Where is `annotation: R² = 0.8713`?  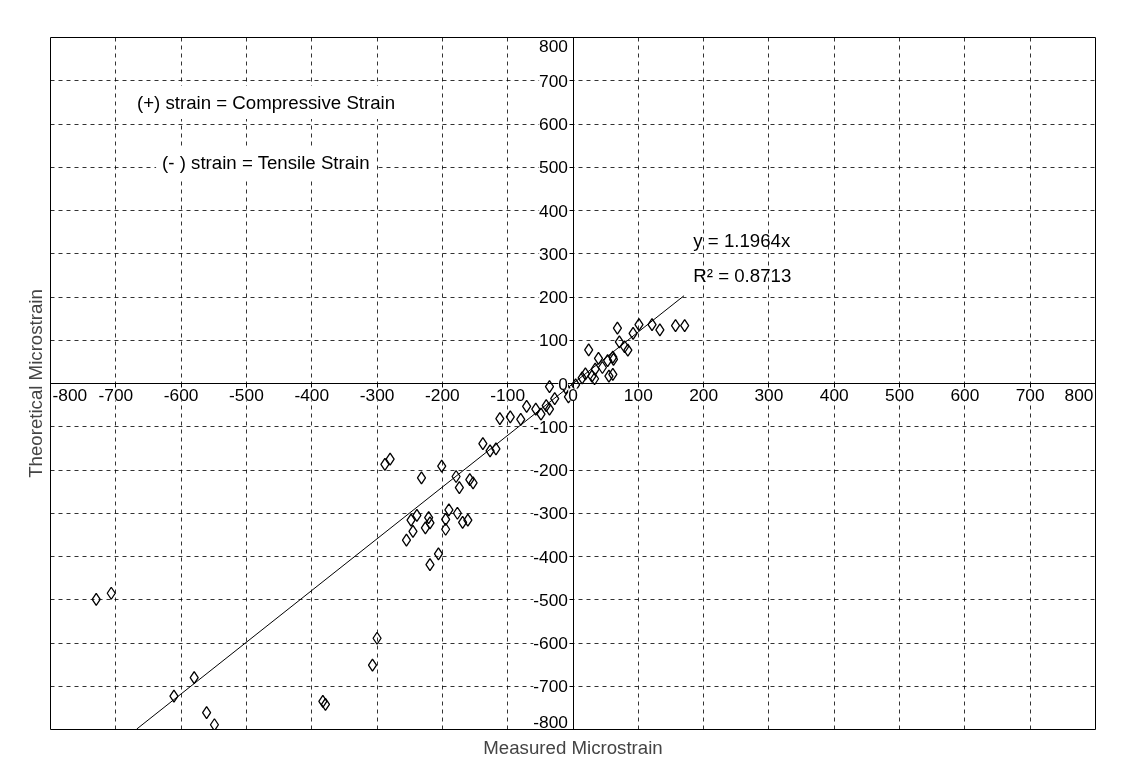 annotation: R² = 0.8713 is located at coordinates (742, 275).